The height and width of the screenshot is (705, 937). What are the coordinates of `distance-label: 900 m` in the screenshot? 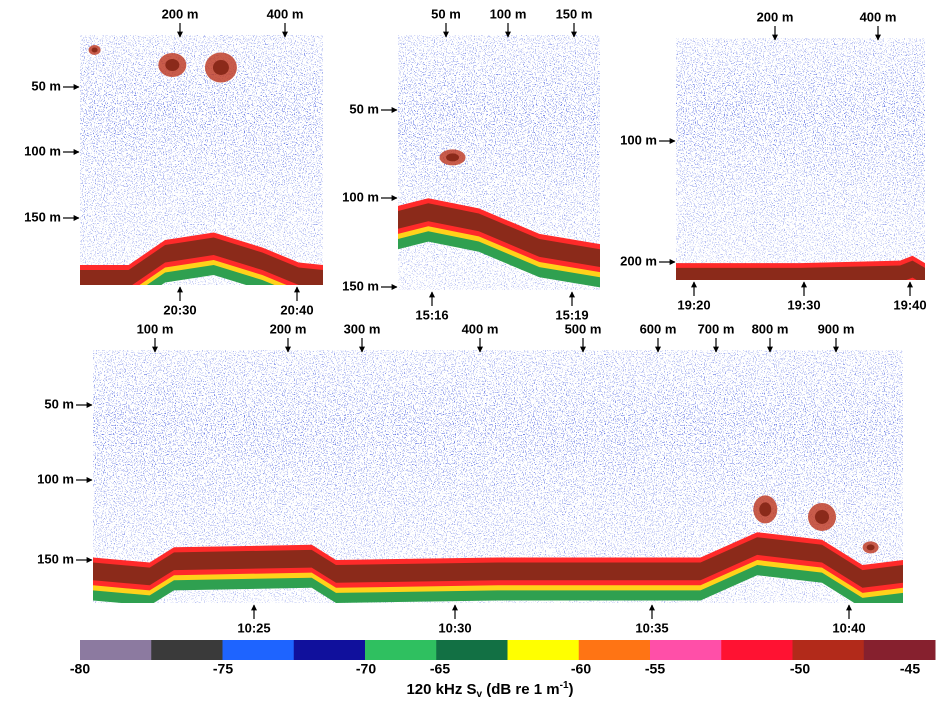 It's located at (836, 328).